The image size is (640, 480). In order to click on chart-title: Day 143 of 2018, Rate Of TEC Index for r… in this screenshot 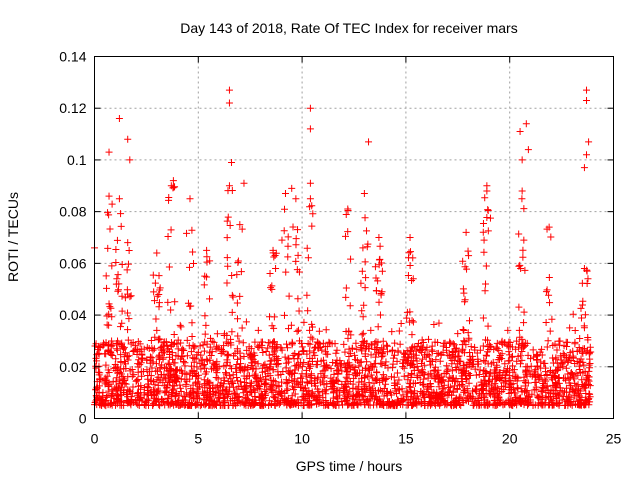, I will do `click(348, 28)`.